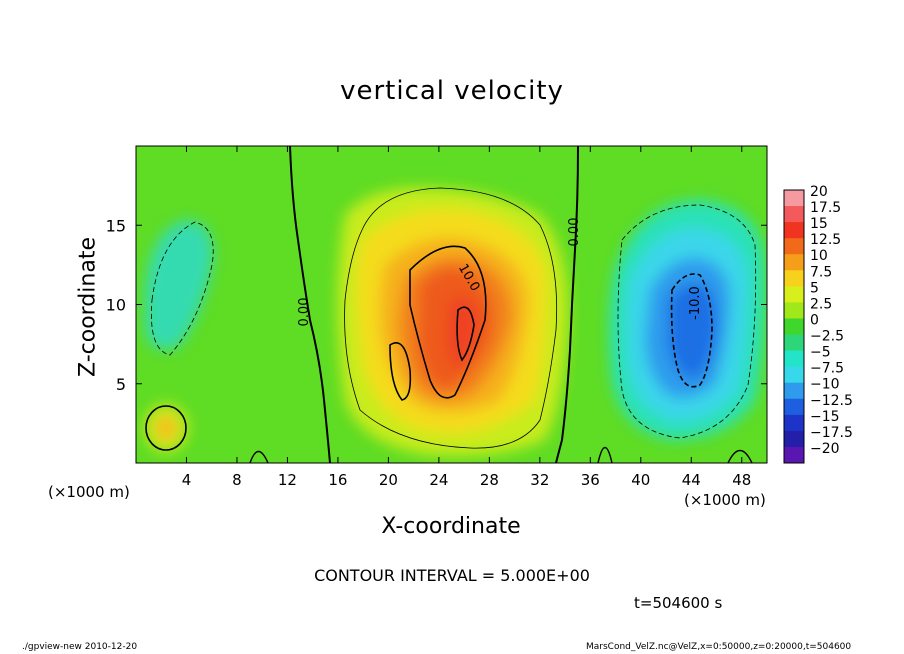  Describe the element at coordinates (237, 480) in the screenshot. I see `x-tick-label: 8` at that location.